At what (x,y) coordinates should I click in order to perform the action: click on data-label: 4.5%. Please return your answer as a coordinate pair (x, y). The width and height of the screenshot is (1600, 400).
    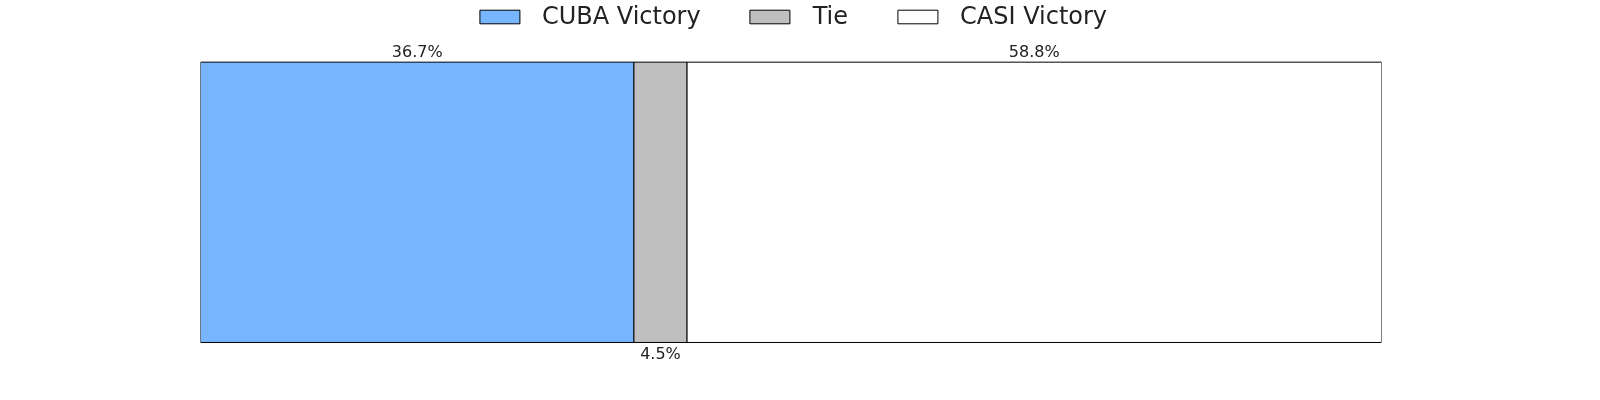
    Looking at the image, I should click on (660, 354).